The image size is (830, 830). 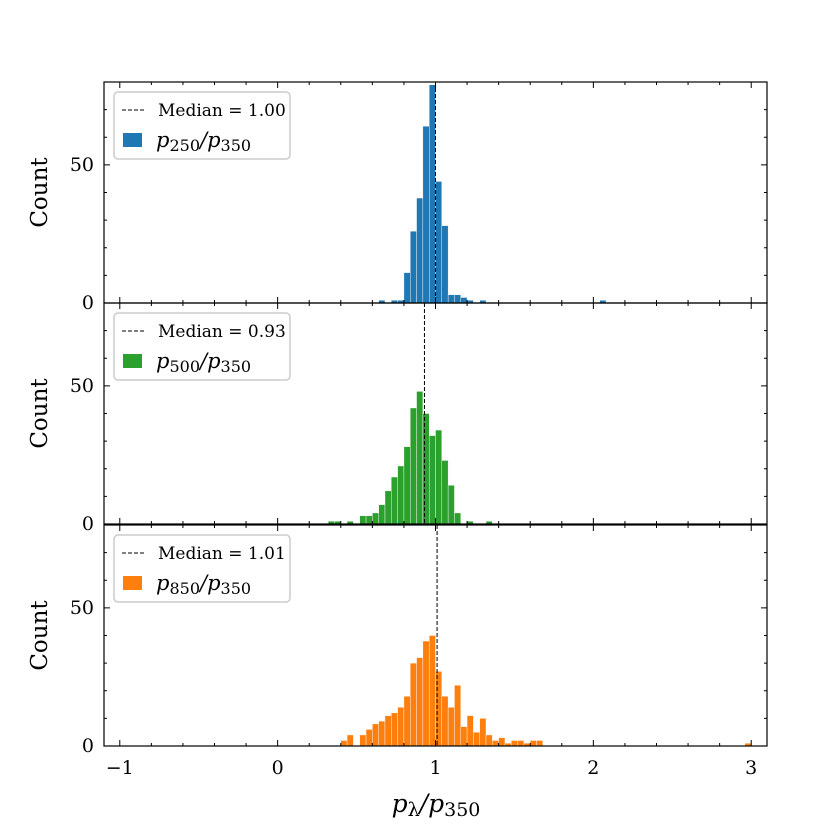 What do you see at coordinates (424, 803) in the screenshot?
I see `x-axis-label-slash: /` at bounding box center [424, 803].